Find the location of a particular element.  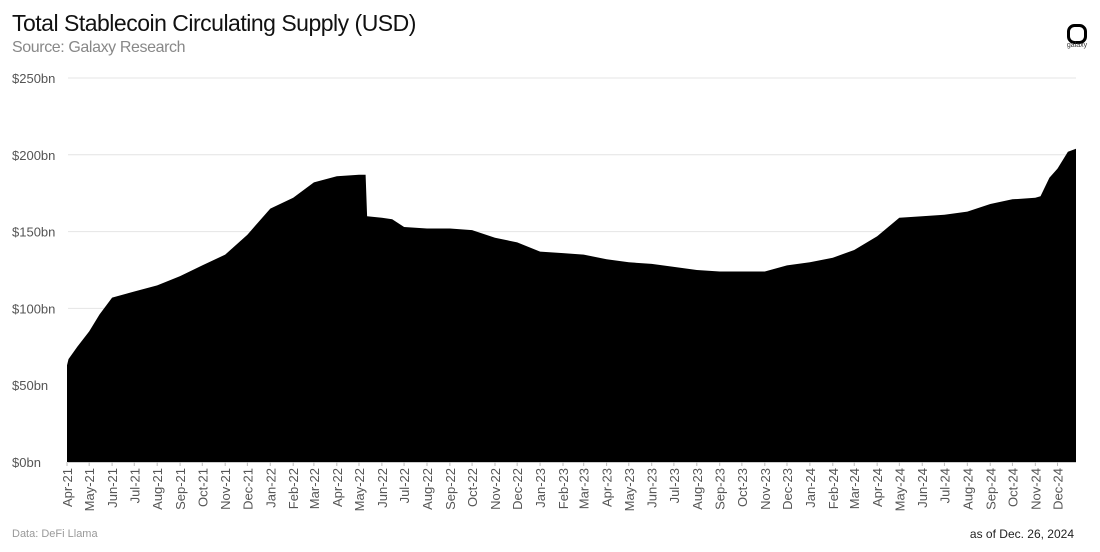

y-tick-label: $150bn is located at coordinates (33, 232).